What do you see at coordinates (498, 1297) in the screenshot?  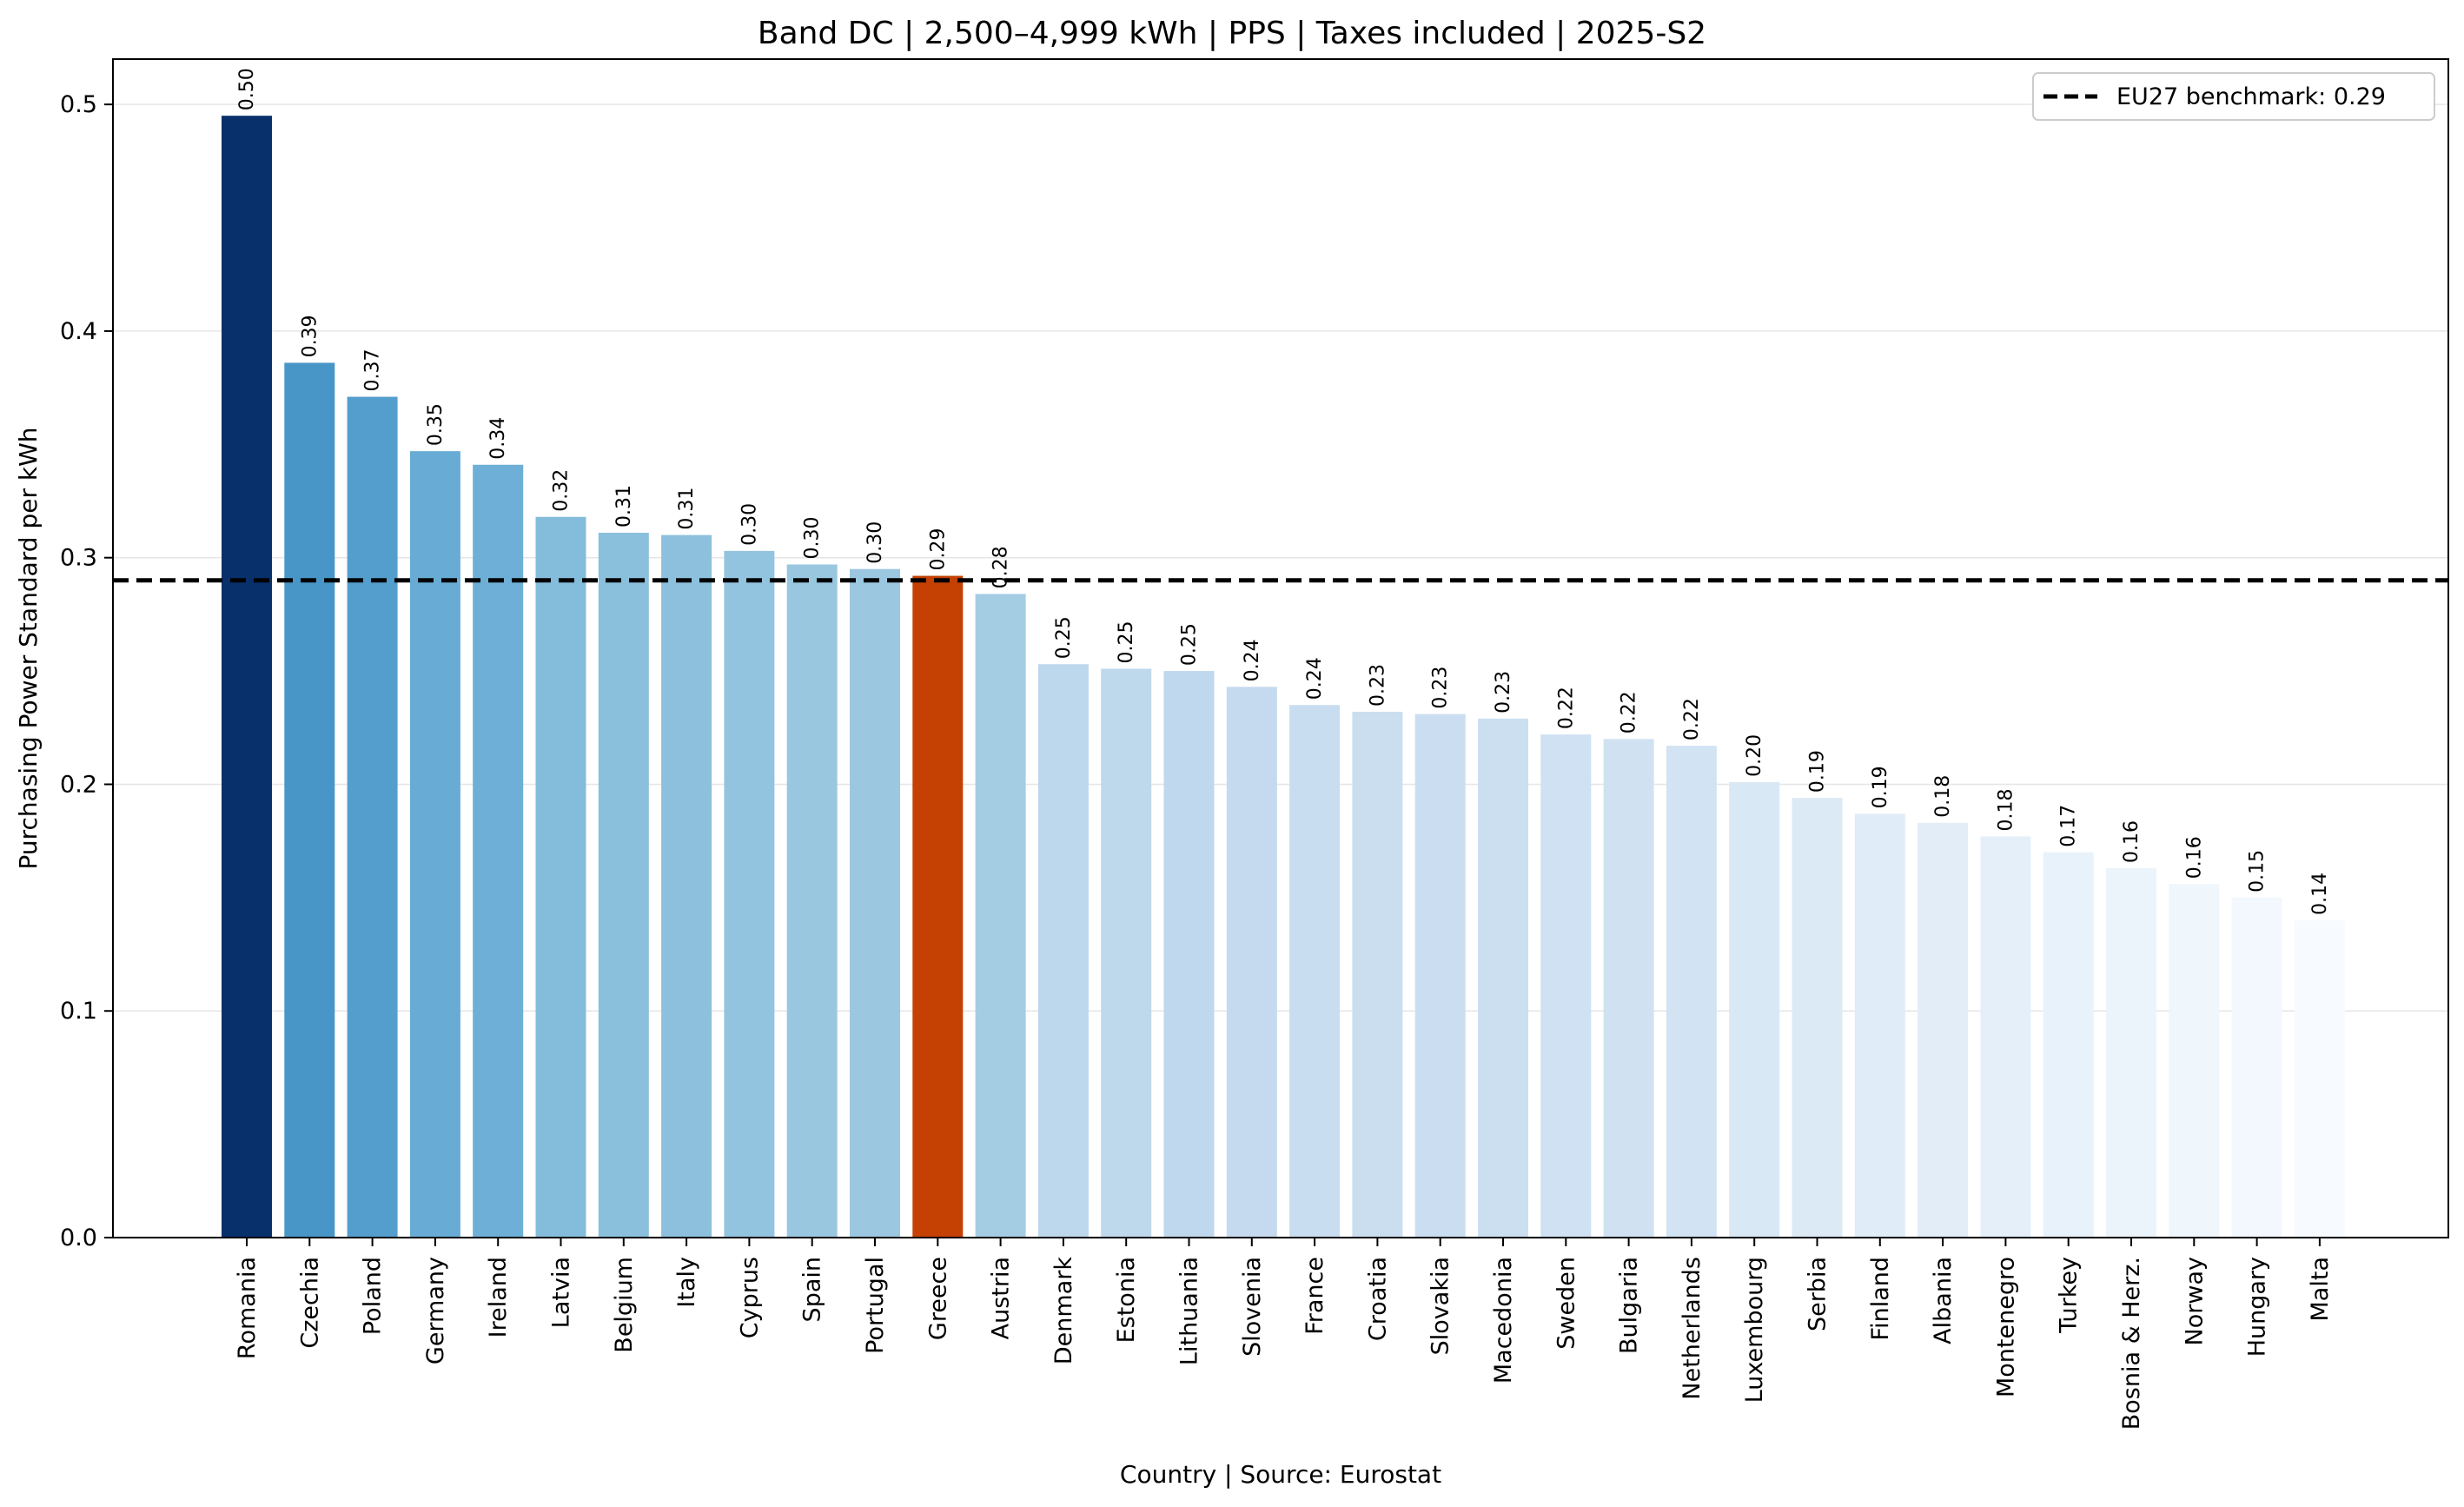 I see `x-tick-label: Ireland` at bounding box center [498, 1297].